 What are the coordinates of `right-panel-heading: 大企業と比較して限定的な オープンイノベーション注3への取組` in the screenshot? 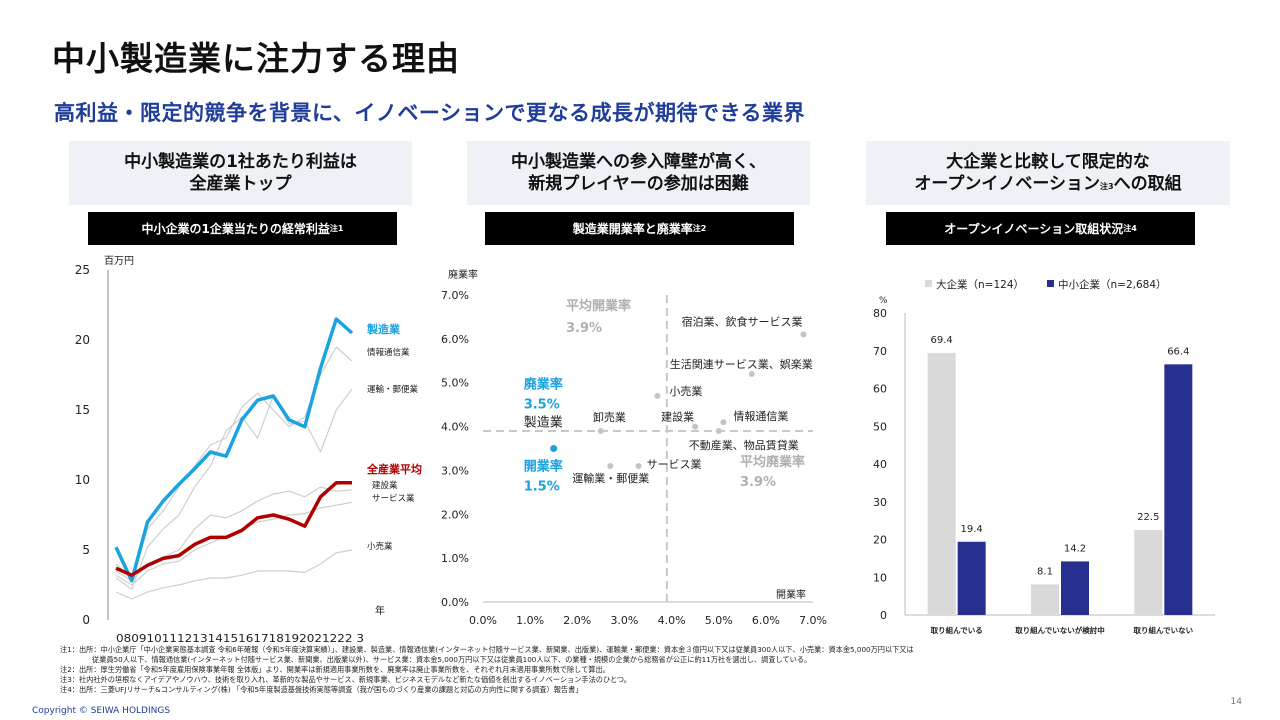 It's located at (1048, 173).